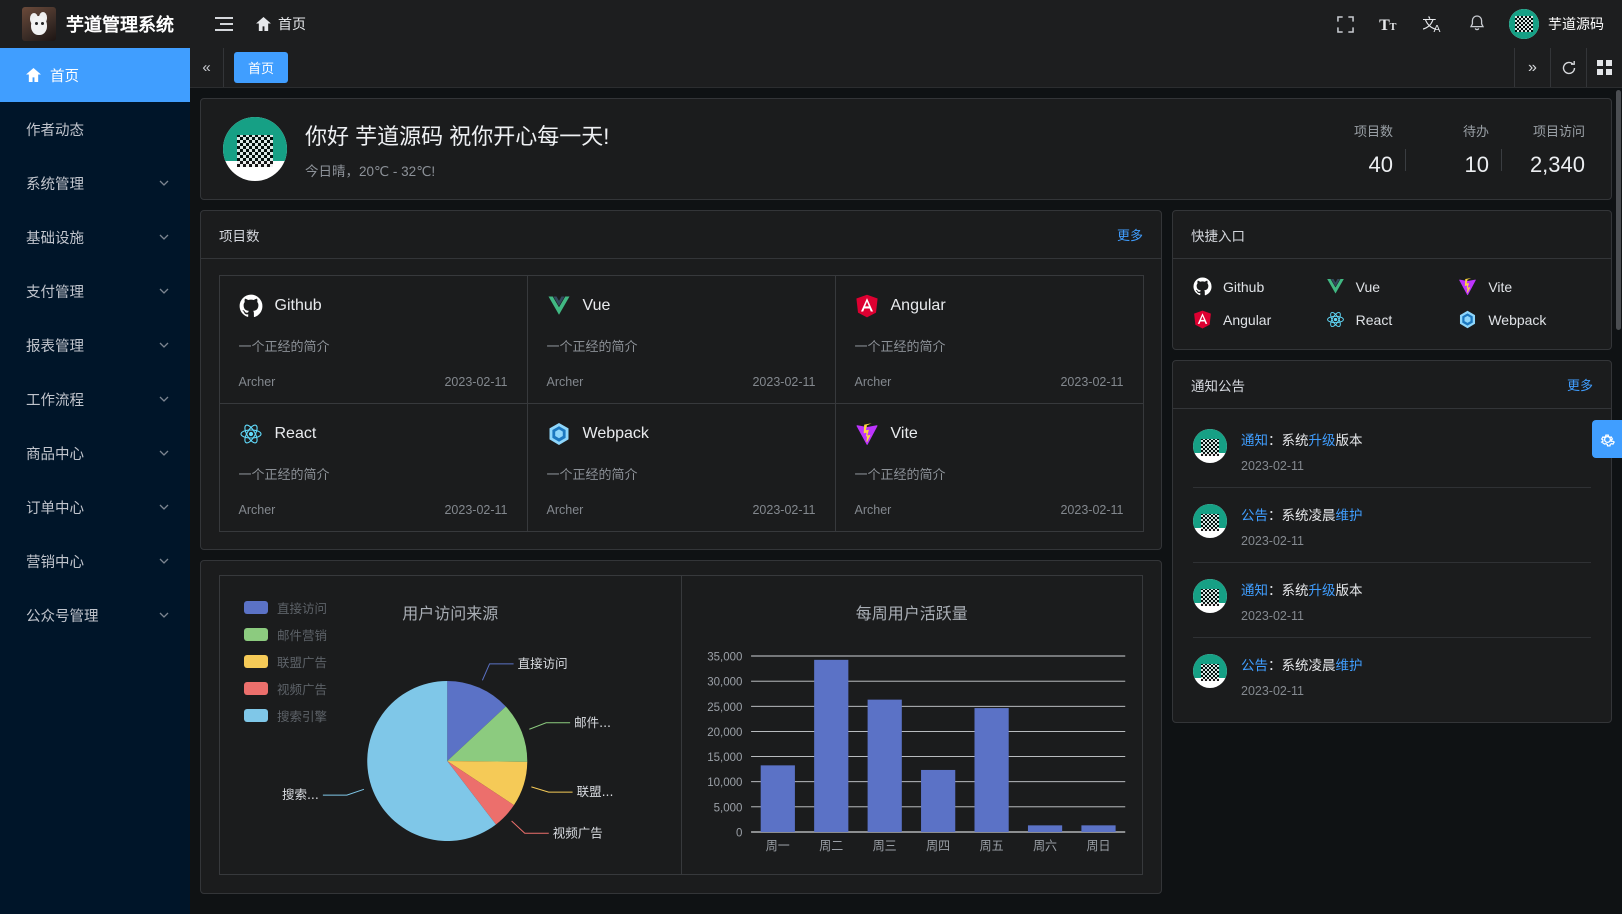 The height and width of the screenshot is (914, 1622). I want to click on project-card: Webpack 一个正经的简介 Archer 2023-02-11, so click(681, 467).